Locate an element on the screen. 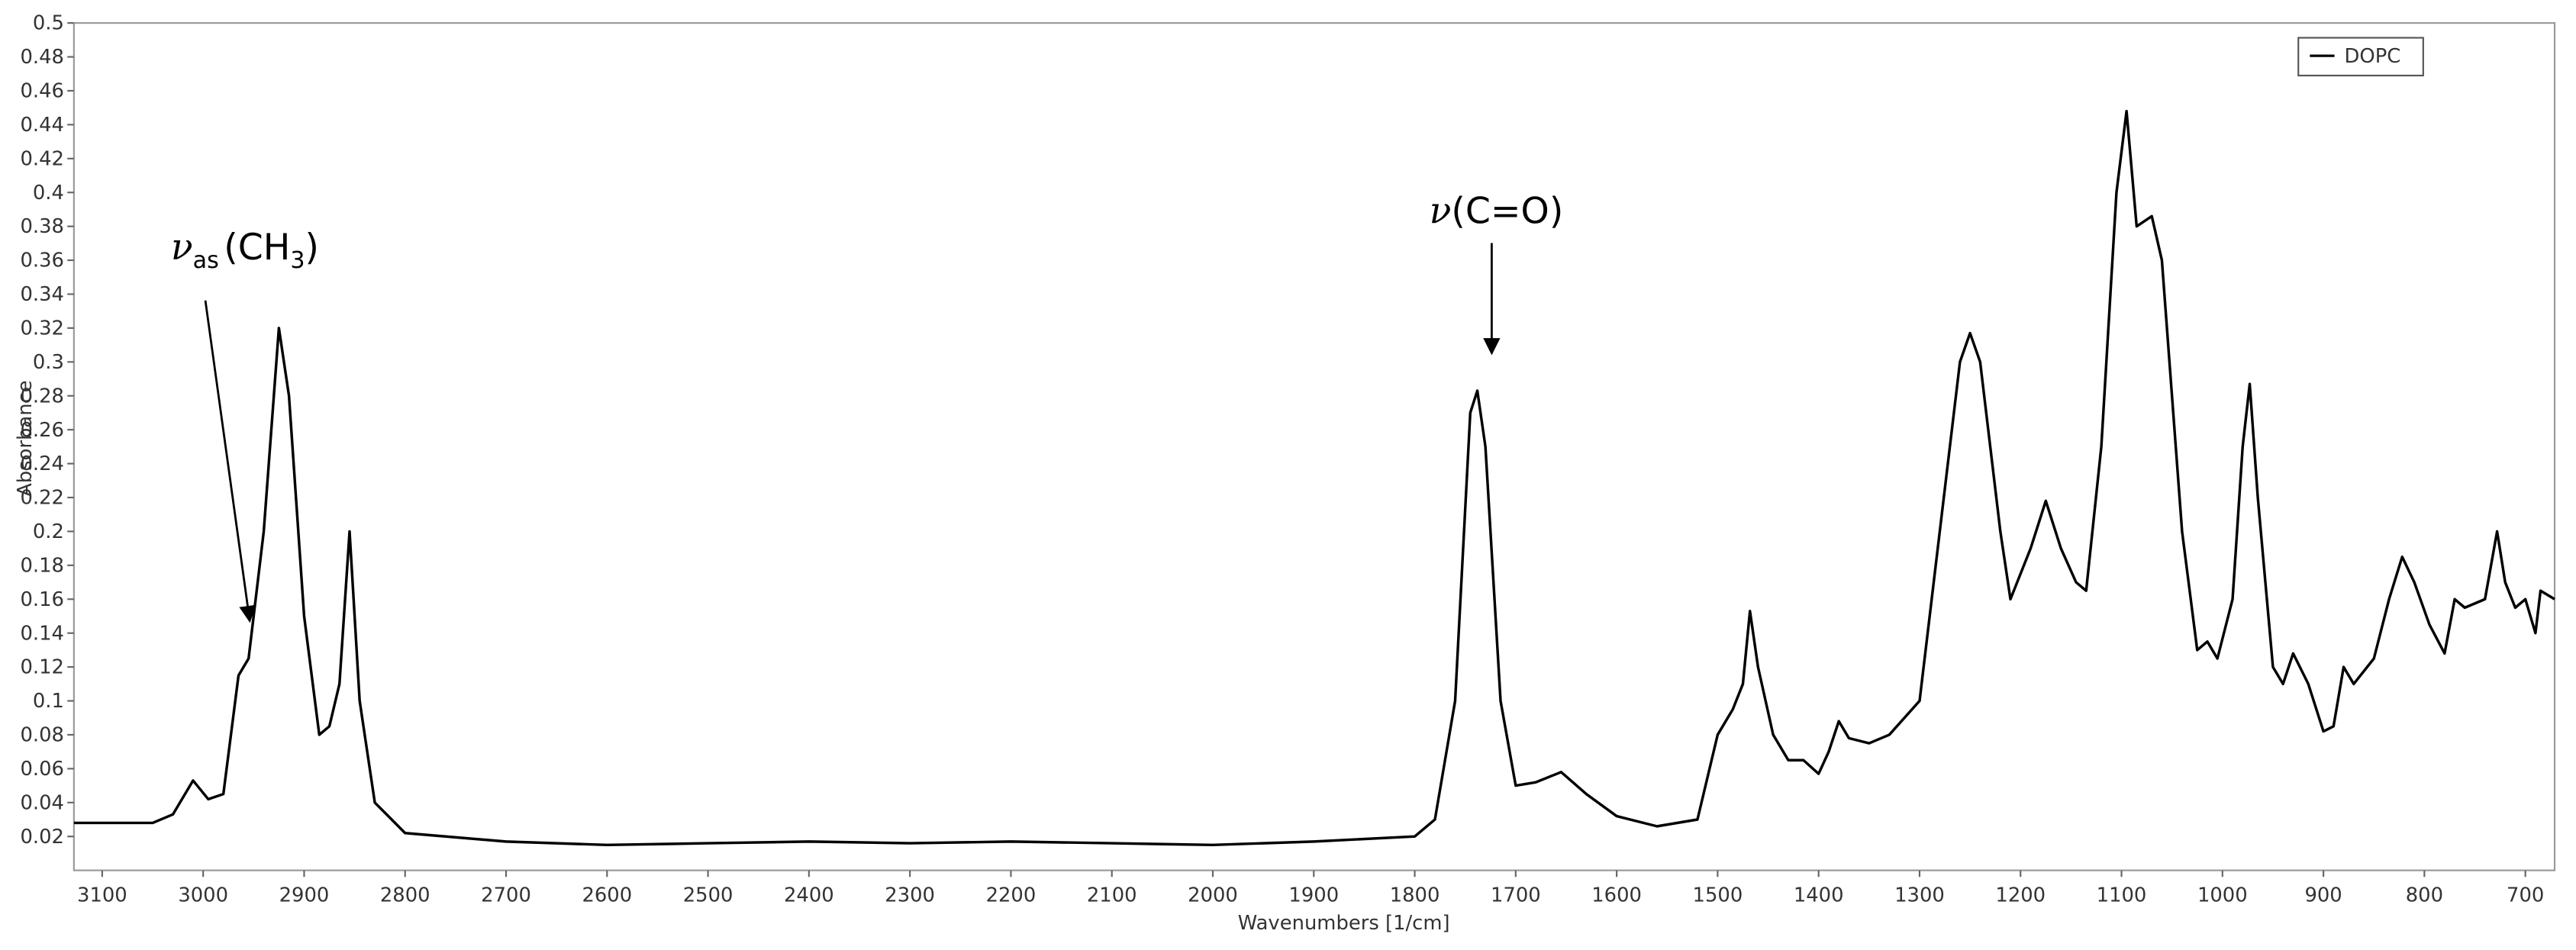  x-tick-label: 1200 is located at coordinates (2020, 896).